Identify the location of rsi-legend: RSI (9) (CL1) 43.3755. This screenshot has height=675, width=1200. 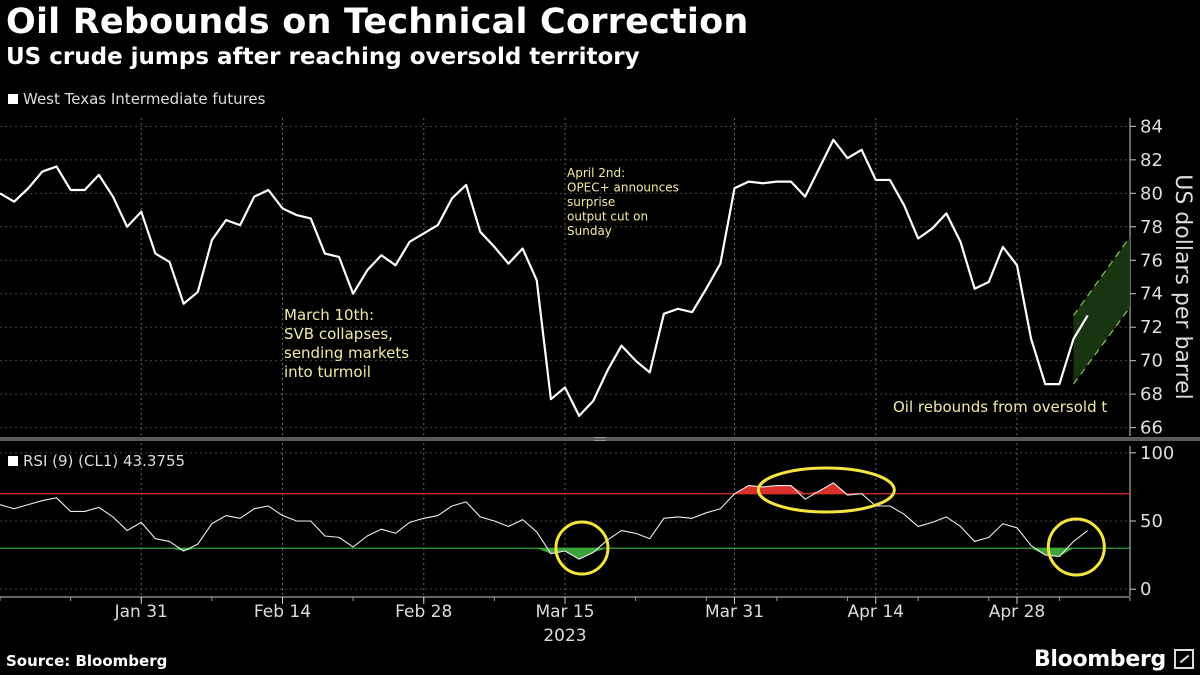
(96, 461).